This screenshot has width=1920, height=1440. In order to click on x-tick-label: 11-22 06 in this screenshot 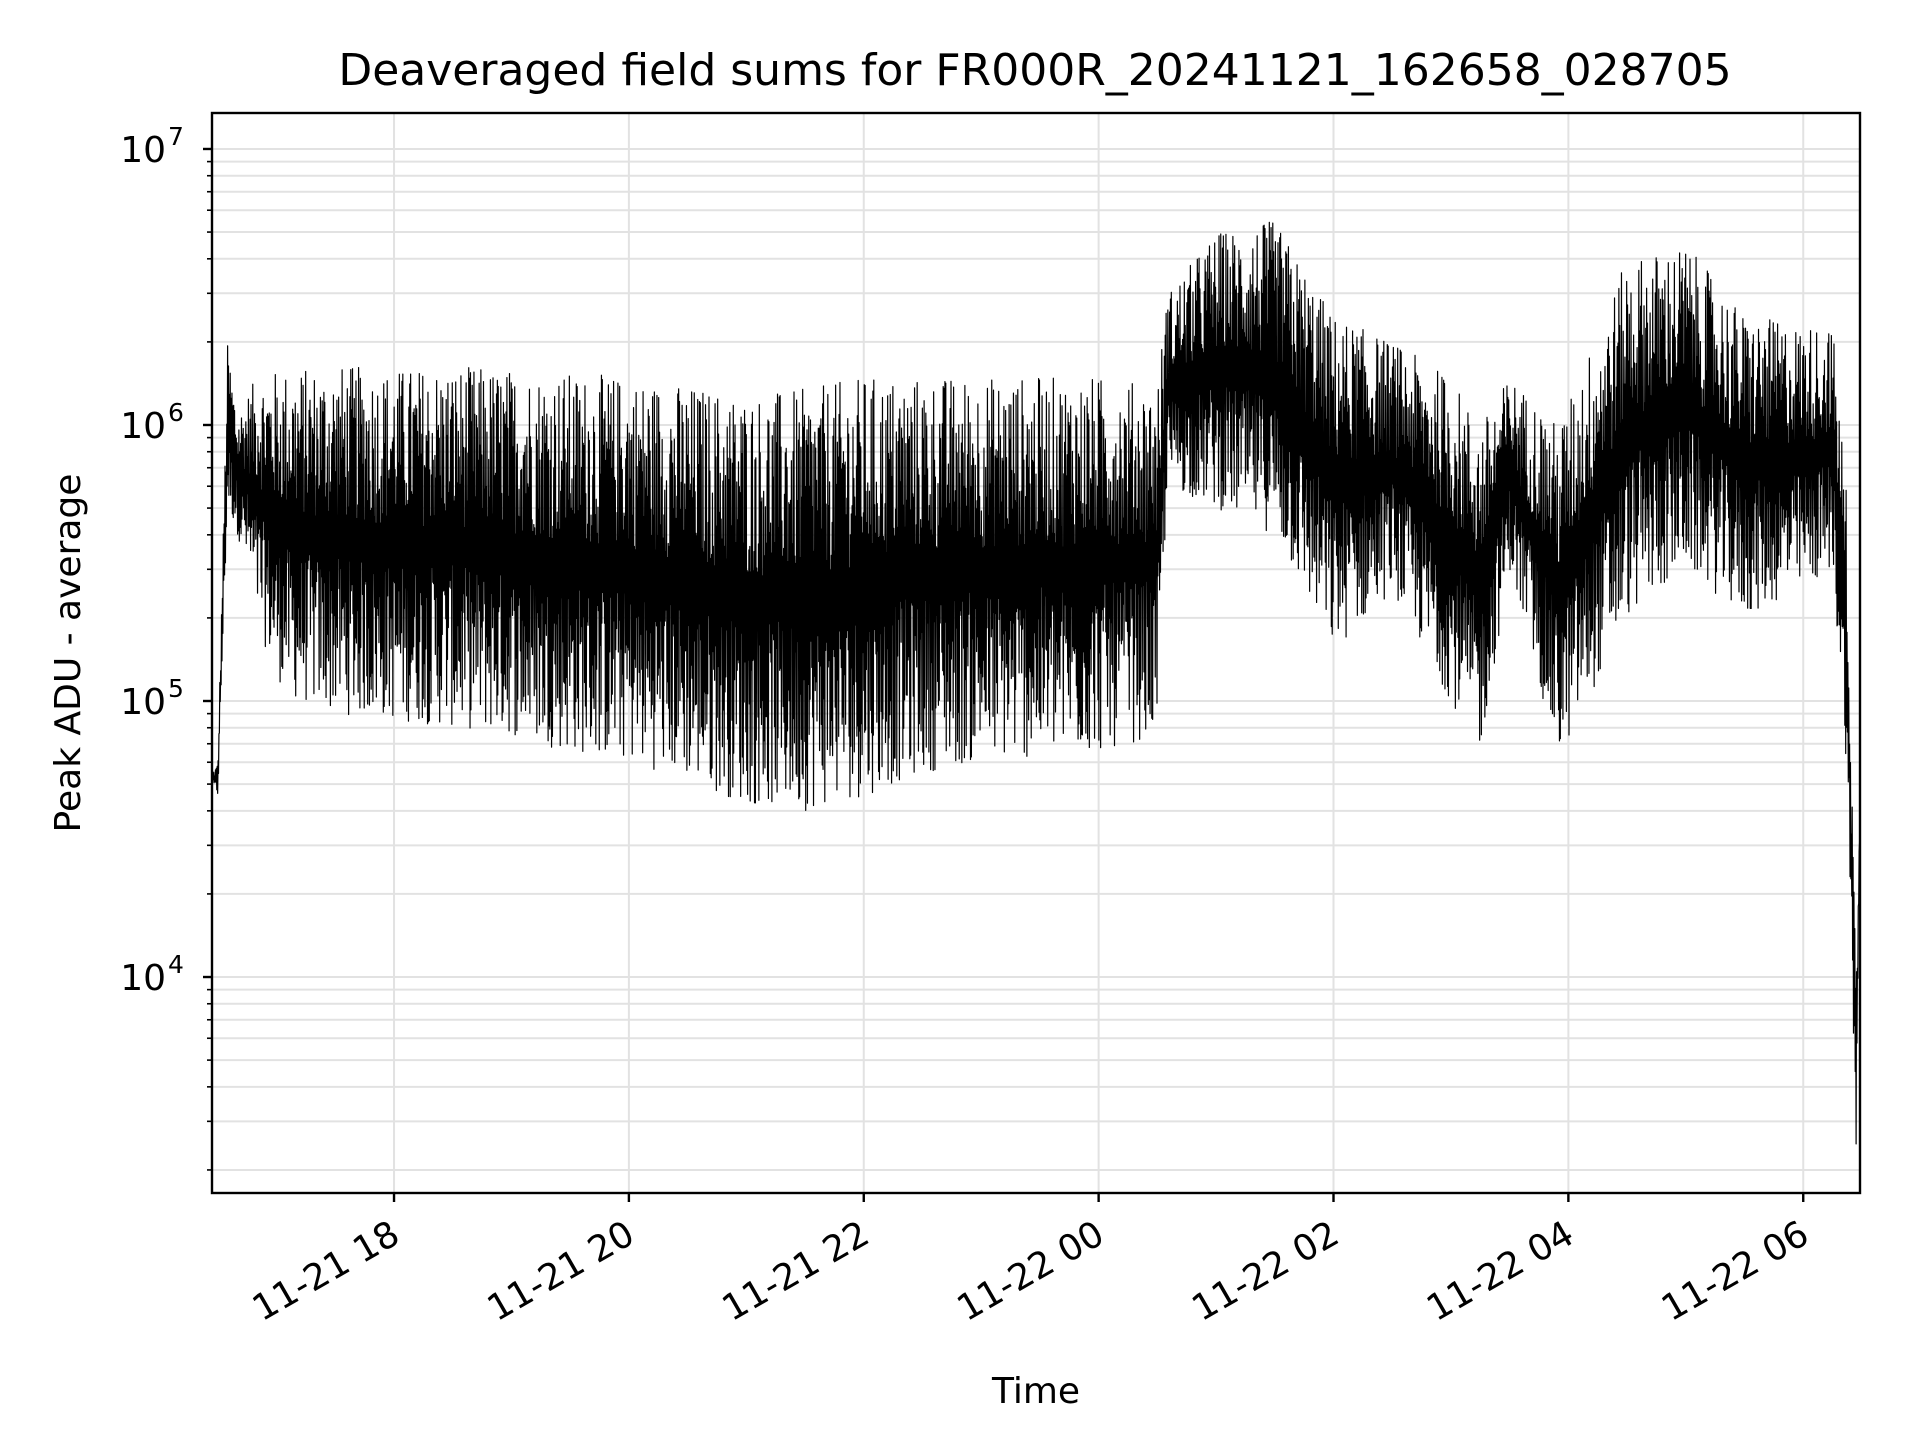, I will do `click(1735, 1271)`.